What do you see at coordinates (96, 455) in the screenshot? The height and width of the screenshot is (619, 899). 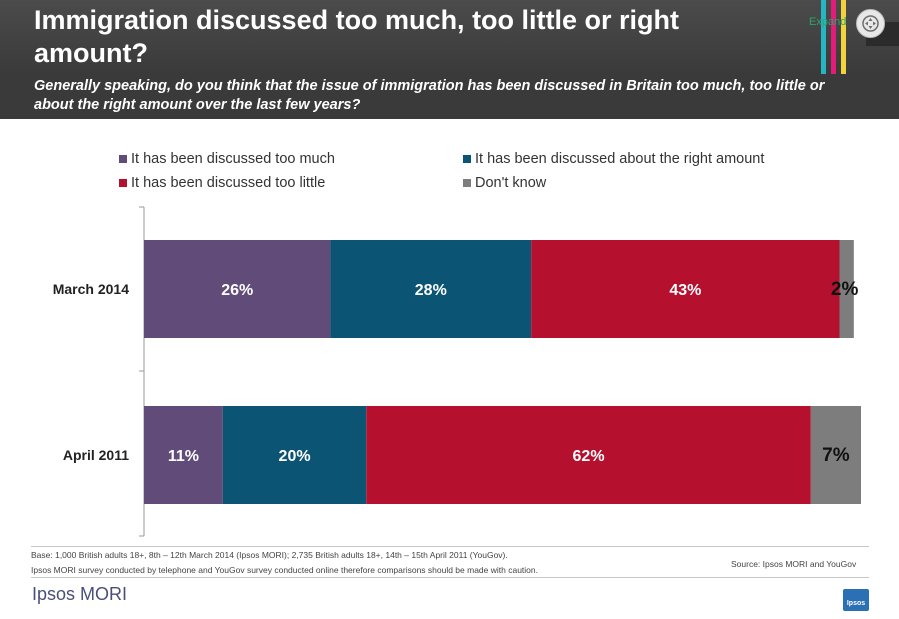 I see `category-label: April 2011` at bounding box center [96, 455].